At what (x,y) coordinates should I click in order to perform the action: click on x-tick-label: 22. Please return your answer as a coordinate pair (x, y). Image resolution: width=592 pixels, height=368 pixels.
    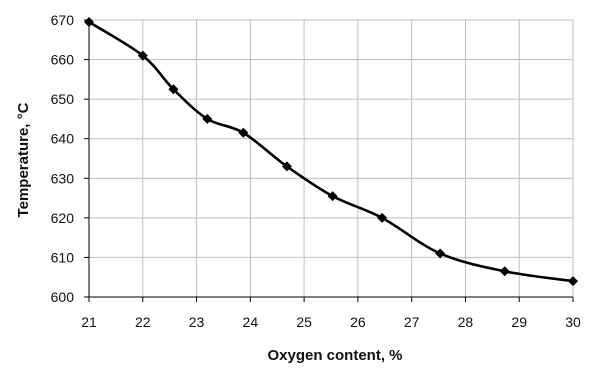
    Looking at the image, I should click on (143, 322).